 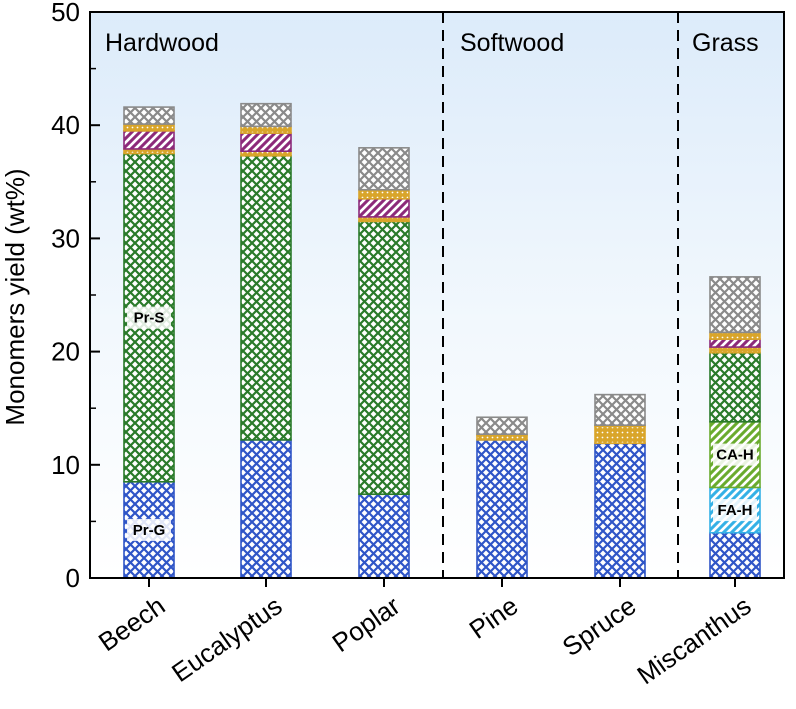 What do you see at coordinates (735, 343) in the screenshot?
I see `bar-segment-miscanthus-s5` at bounding box center [735, 343].